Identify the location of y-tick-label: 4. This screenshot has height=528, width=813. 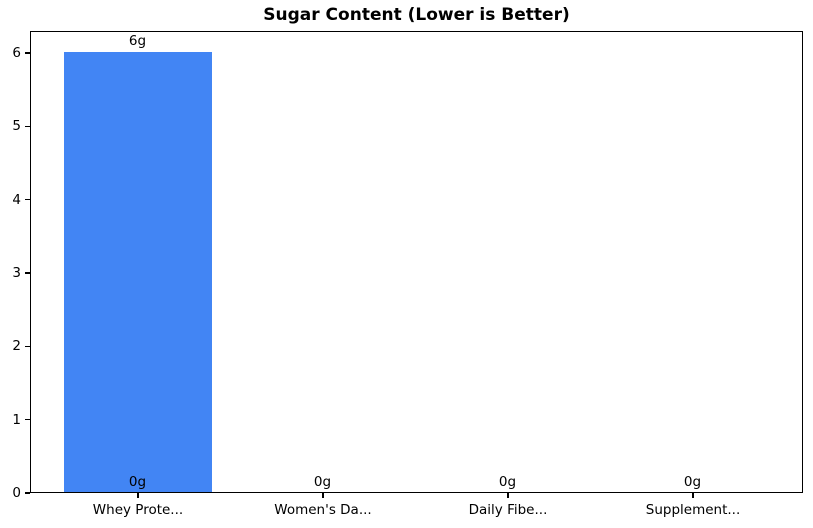
(16, 199).